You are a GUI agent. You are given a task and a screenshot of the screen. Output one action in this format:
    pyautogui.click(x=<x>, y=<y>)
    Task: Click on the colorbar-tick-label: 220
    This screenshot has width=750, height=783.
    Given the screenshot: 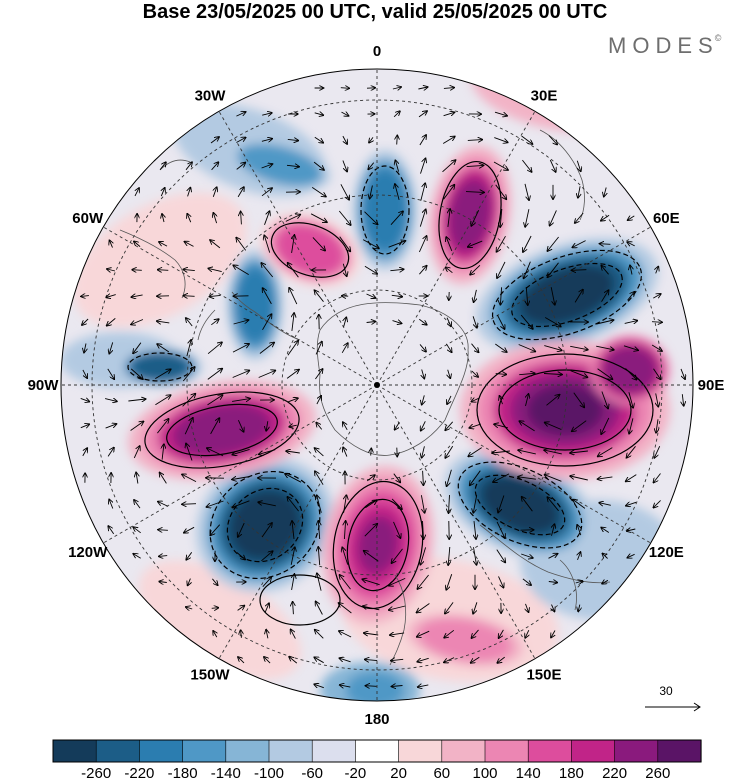 What is the action you would take?
    pyautogui.click(x=614, y=773)
    